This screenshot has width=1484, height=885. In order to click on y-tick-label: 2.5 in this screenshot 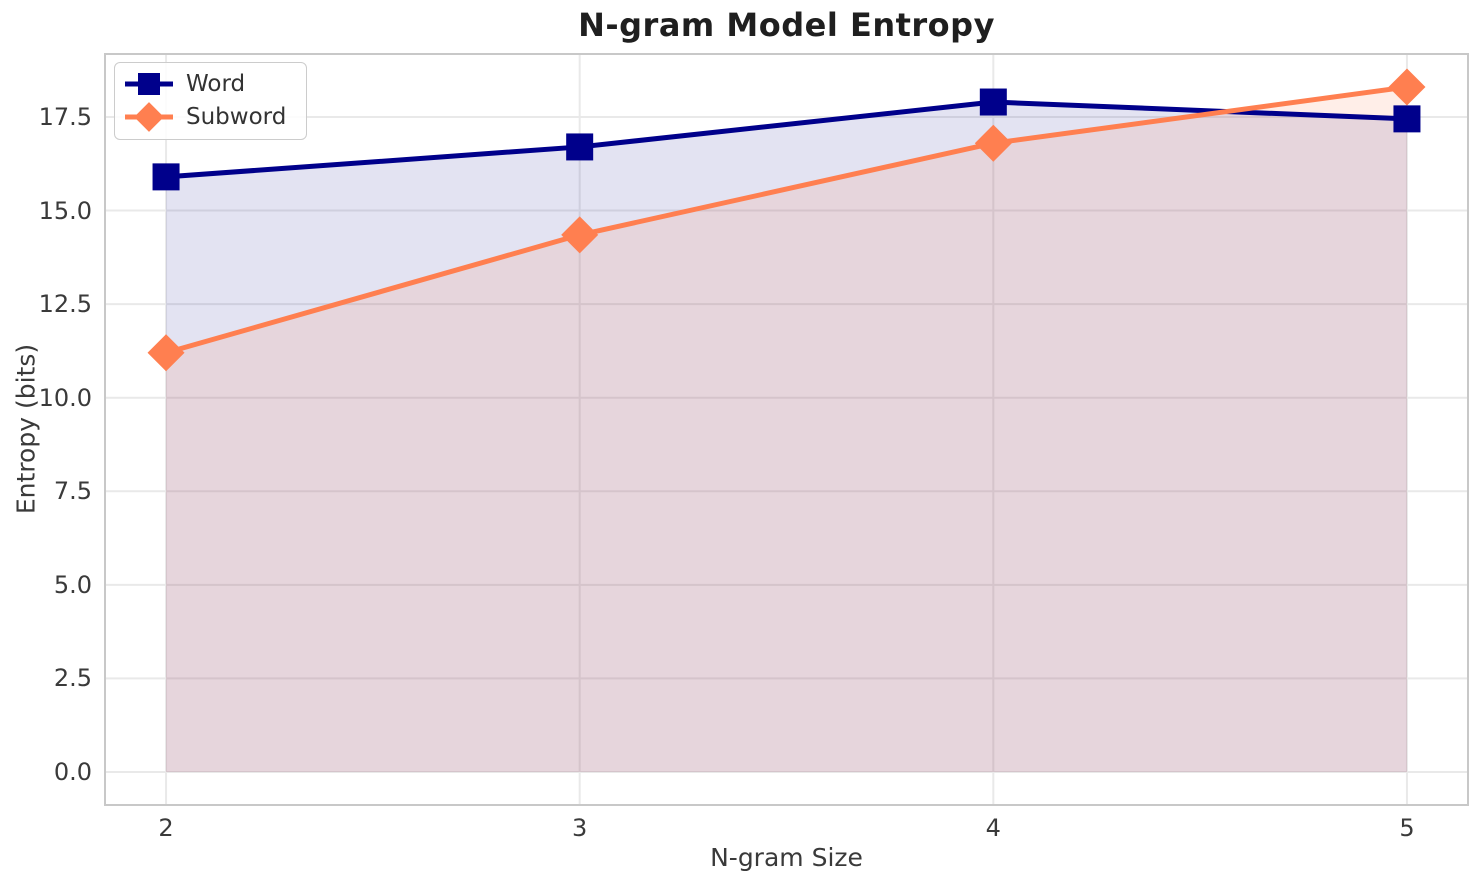, I will do `click(72, 678)`.